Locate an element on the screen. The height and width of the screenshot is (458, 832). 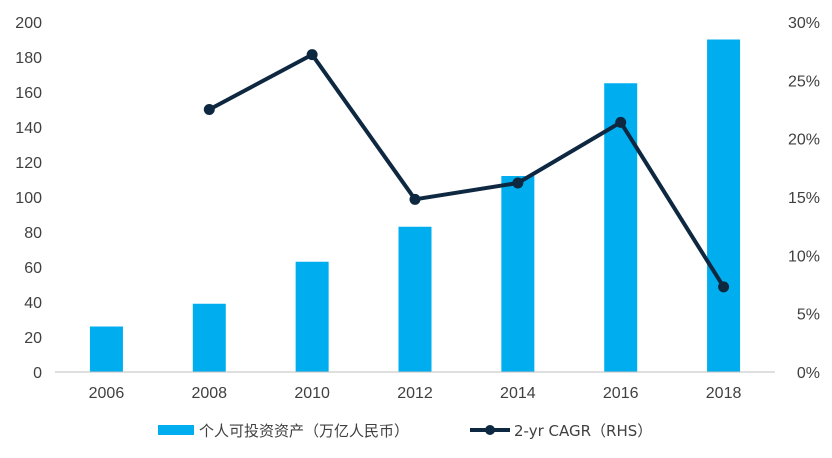
left-tick-label: 40 is located at coordinates (33, 303).